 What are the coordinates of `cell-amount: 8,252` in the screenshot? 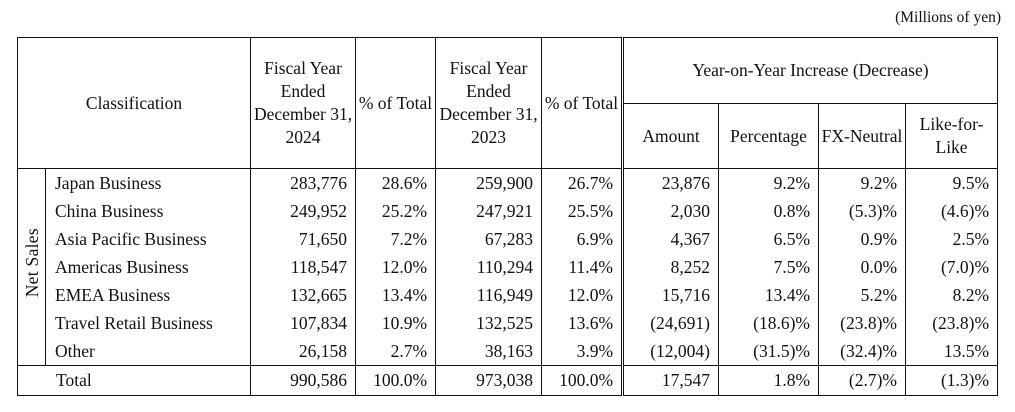 It's located at (670, 267).